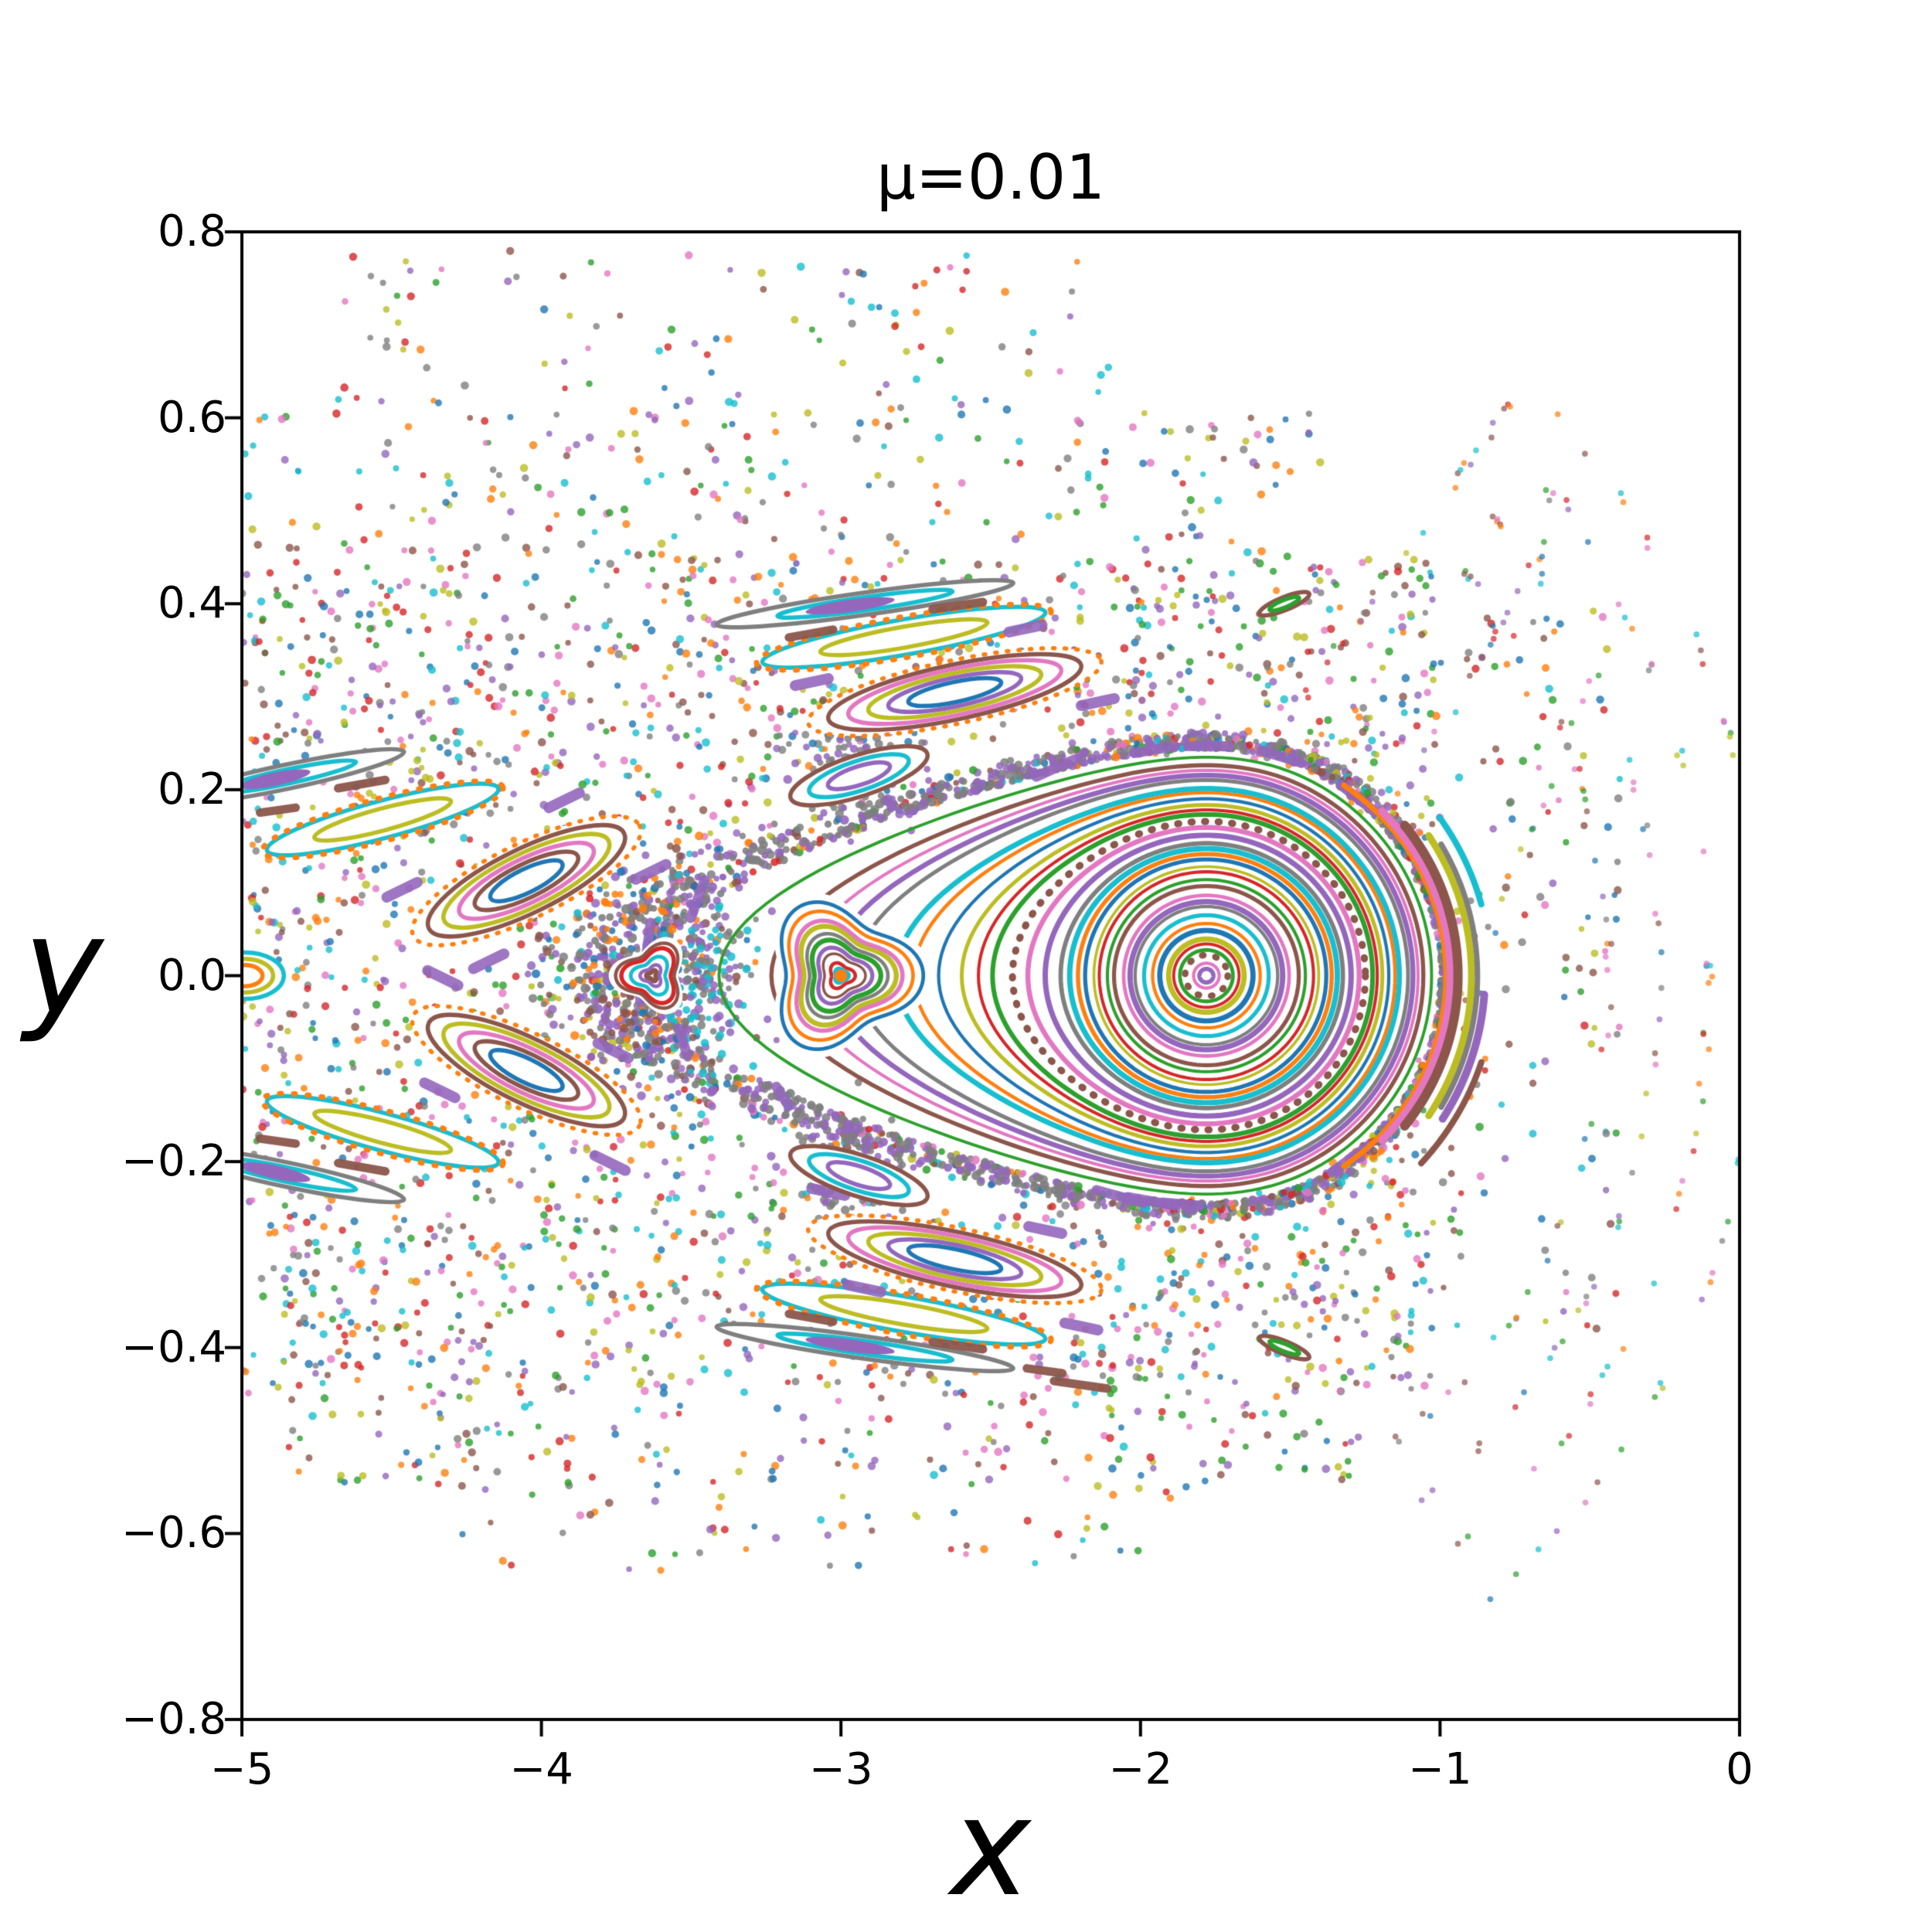 The image size is (1932, 1932). I want to click on x-tick-label: −3, so click(841, 1769).